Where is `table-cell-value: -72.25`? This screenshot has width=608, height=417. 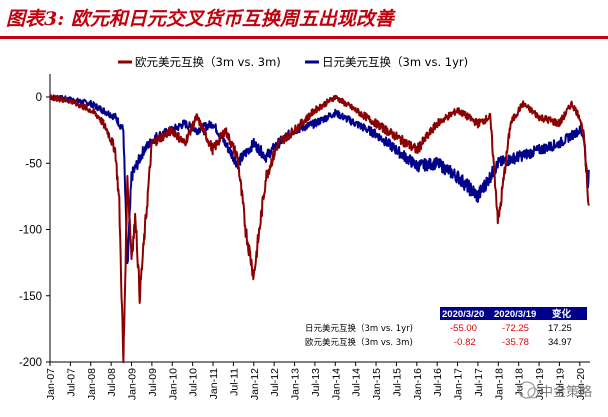
table-cell-value: -72.25 is located at coordinates (515, 328).